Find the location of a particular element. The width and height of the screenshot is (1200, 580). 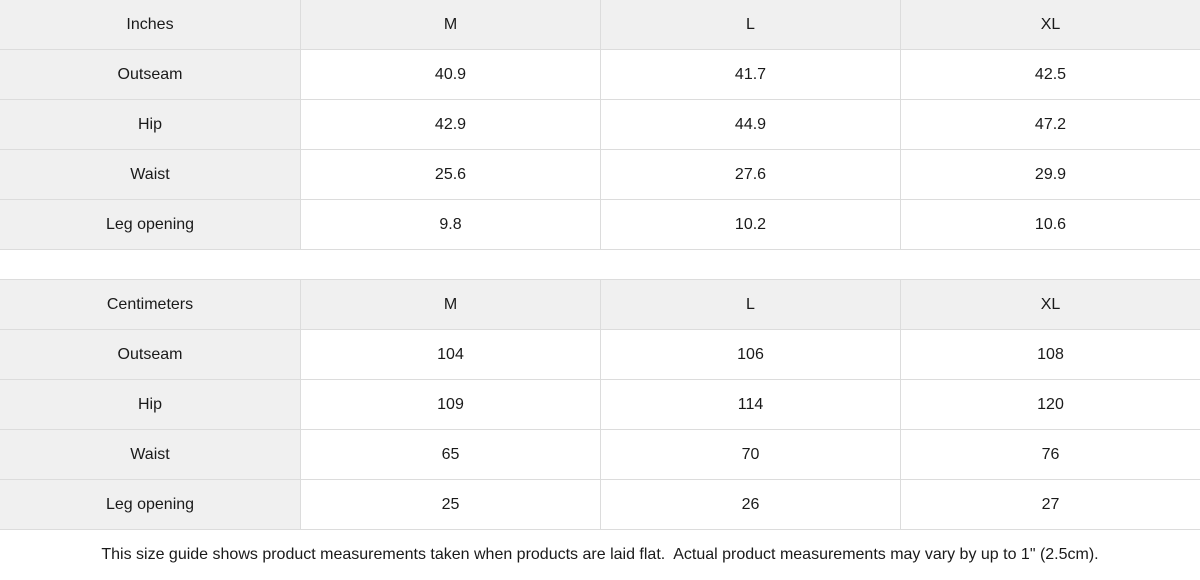

measurement-cell: 109 is located at coordinates (450, 404).